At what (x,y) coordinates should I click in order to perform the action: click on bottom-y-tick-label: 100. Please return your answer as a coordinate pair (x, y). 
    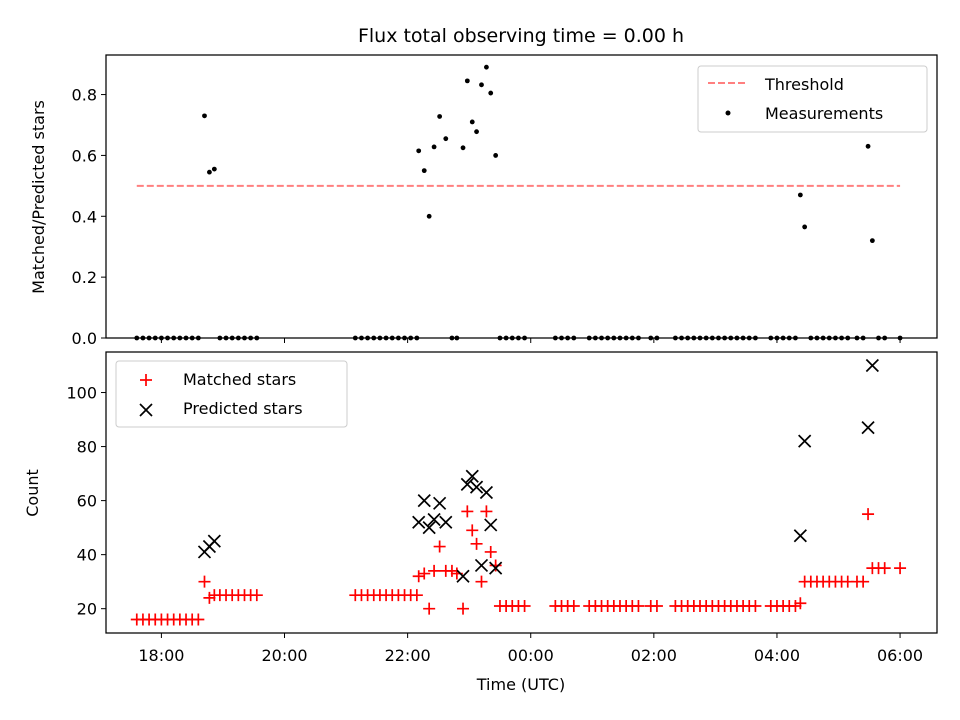
    Looking at the image, I should click on (81, 393).